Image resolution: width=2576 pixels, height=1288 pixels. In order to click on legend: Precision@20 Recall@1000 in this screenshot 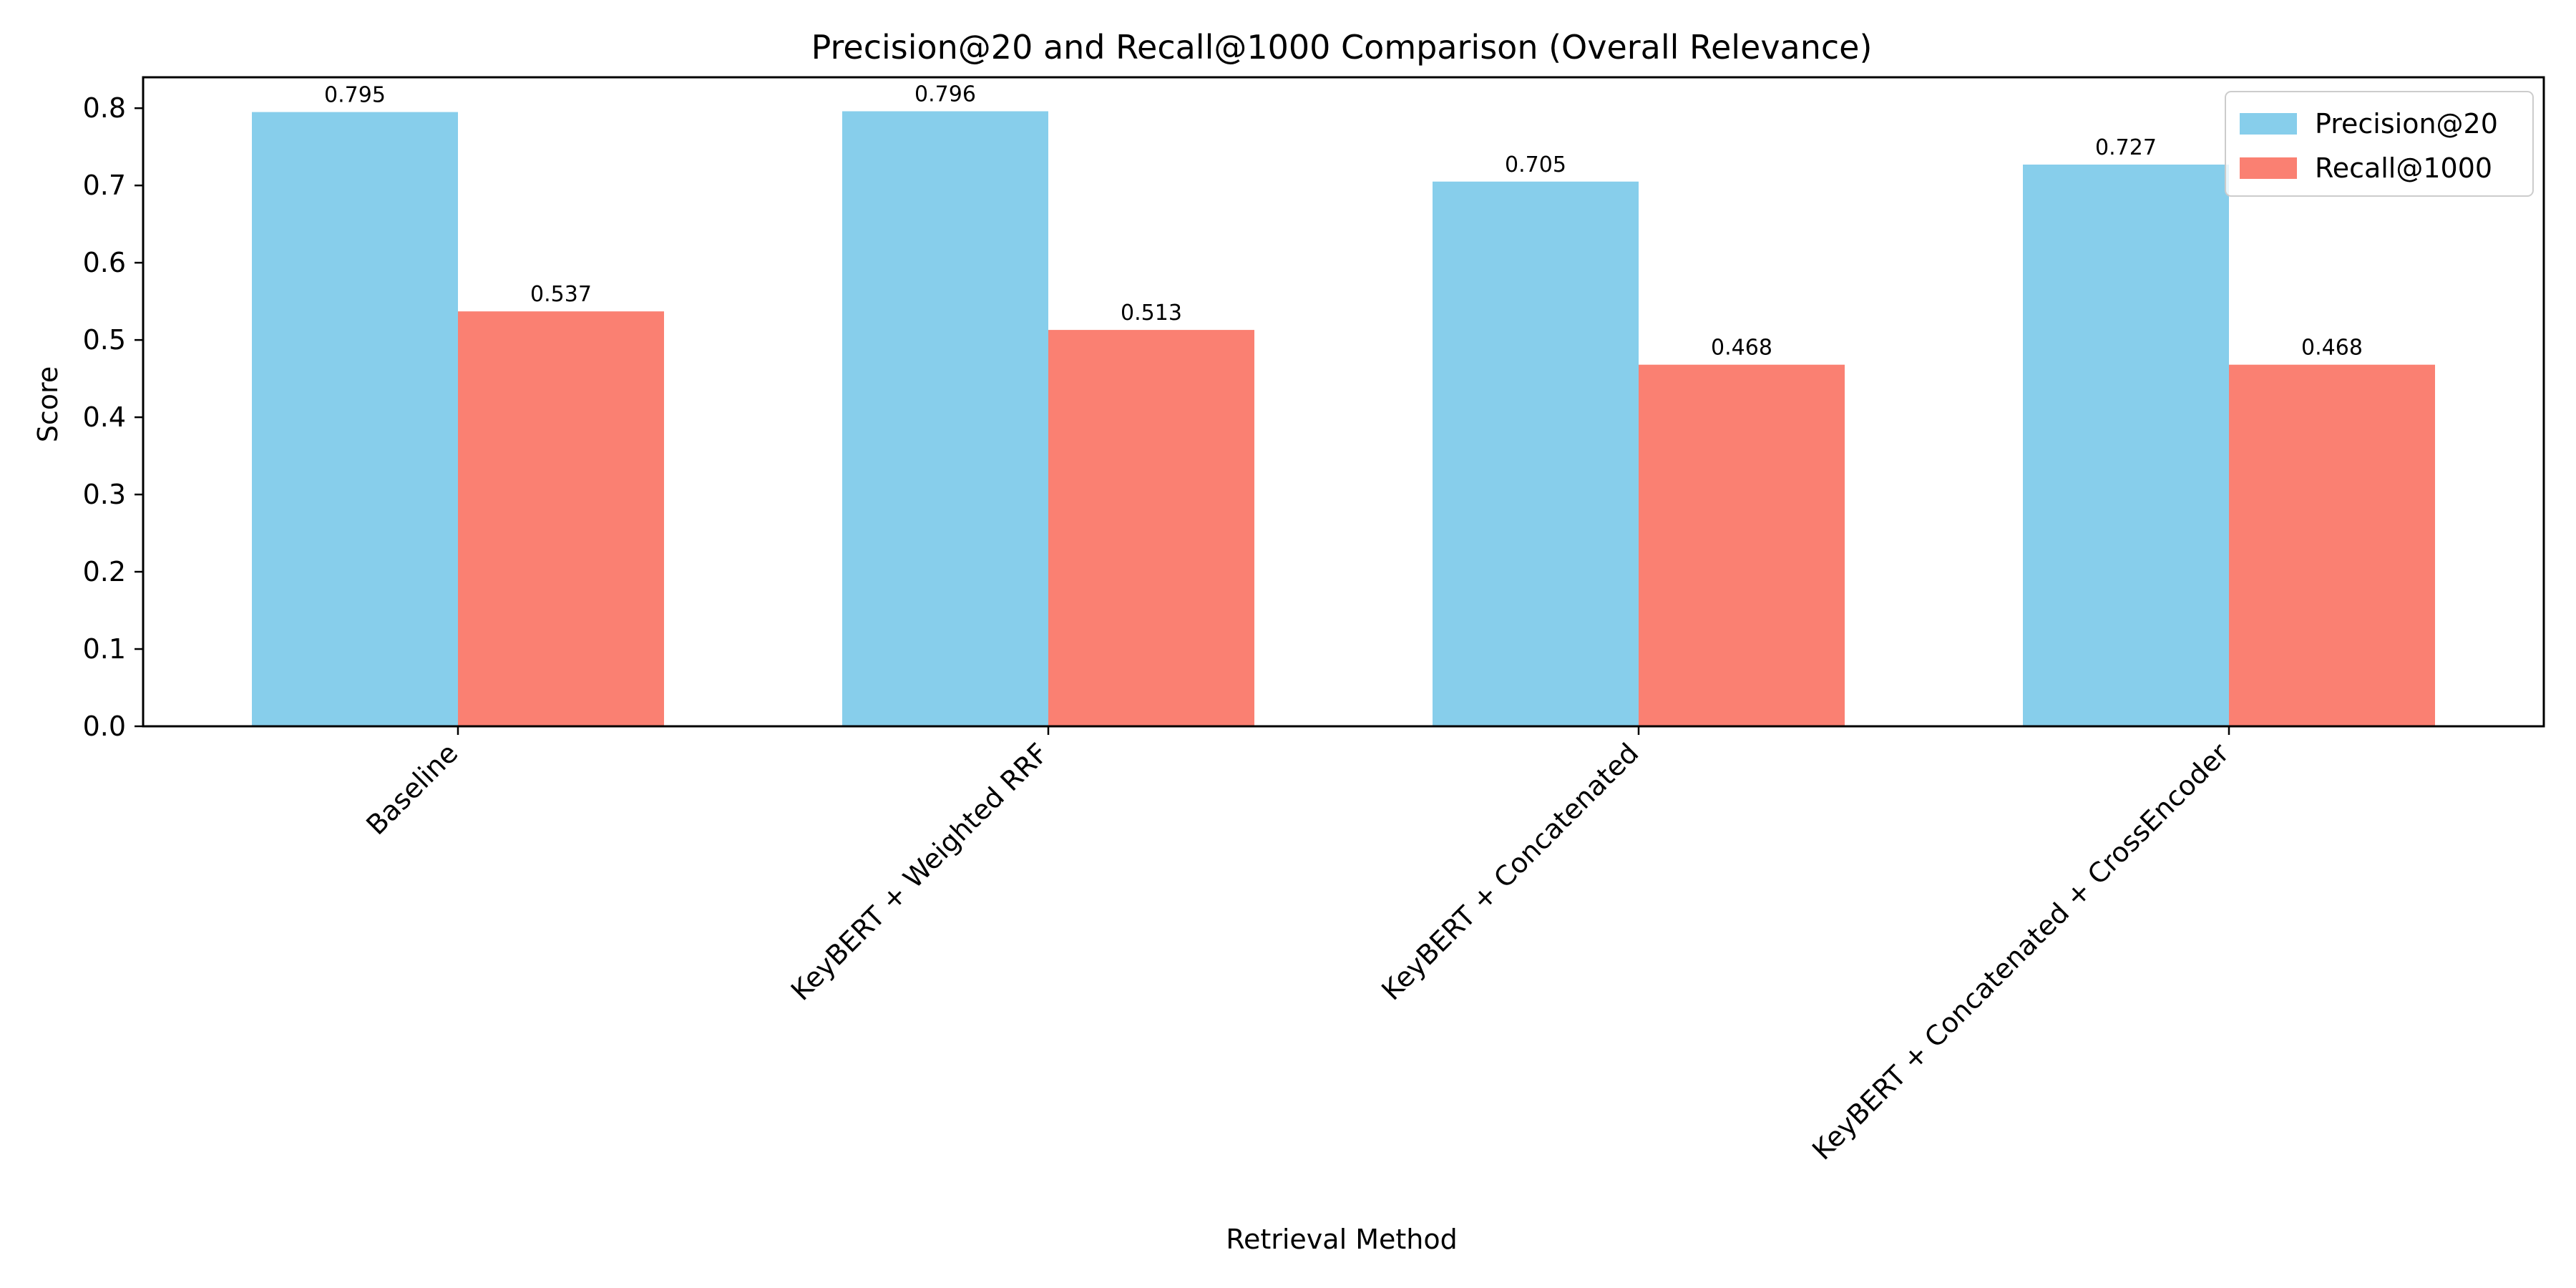, I will do `click(2379, 144)`.